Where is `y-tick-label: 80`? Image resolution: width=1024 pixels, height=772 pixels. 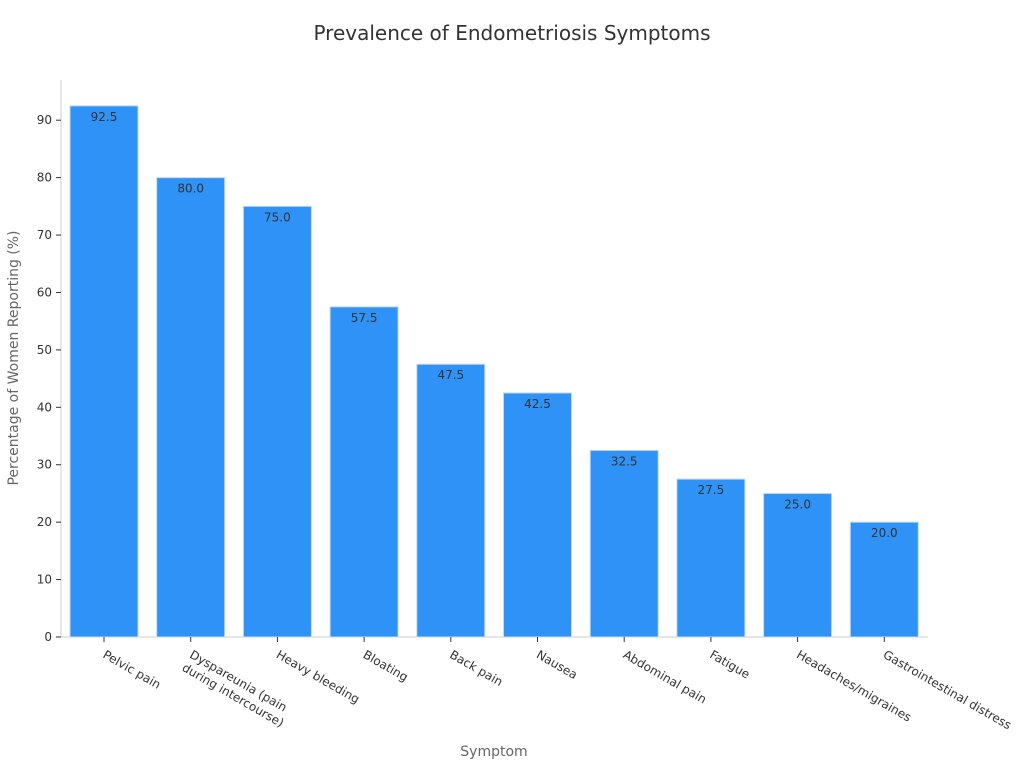 y-tick-label: 80 is located at coordinates (44, 178).